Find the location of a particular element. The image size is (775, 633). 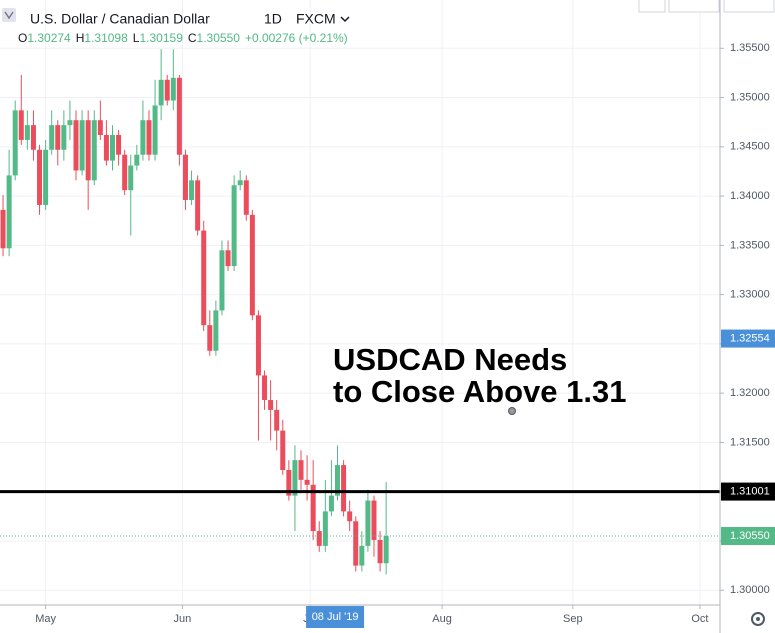

x-tick-label: May is located at coordinates (45, 619).